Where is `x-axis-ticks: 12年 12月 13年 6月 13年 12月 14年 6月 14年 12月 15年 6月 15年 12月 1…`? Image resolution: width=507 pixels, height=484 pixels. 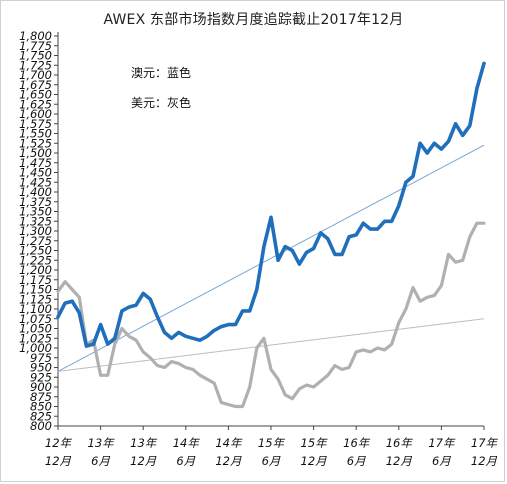 x-axis-ticks: 12年 12月 13年 6月 13年 12月 14年 6月 14年 12月 15年 6月 15年 12月 1… is located at coordinates (272, 447).